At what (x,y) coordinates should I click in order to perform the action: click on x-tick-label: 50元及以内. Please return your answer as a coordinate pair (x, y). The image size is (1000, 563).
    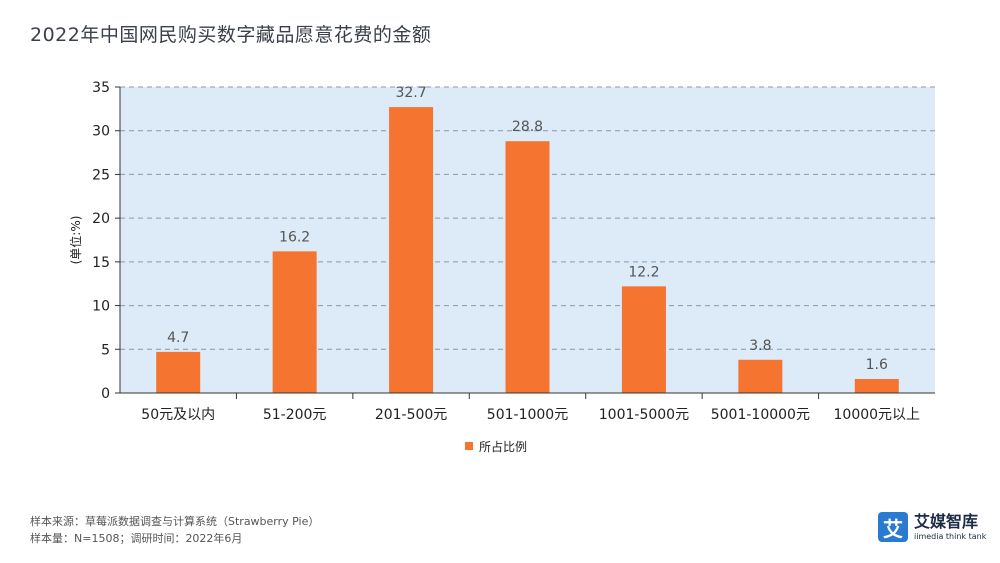
    Looking at the image, I should click on (178, 415).